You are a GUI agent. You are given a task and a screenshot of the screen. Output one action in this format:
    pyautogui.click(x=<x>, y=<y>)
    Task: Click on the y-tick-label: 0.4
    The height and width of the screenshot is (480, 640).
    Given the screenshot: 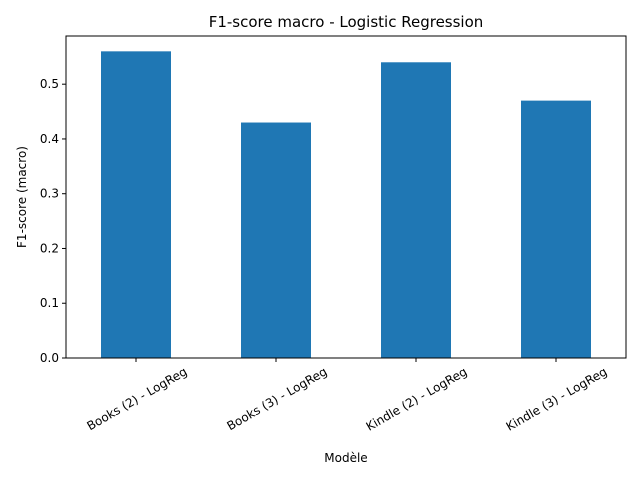 What is the action you would take?
    pyautogui.click(x=49, y=139)
    